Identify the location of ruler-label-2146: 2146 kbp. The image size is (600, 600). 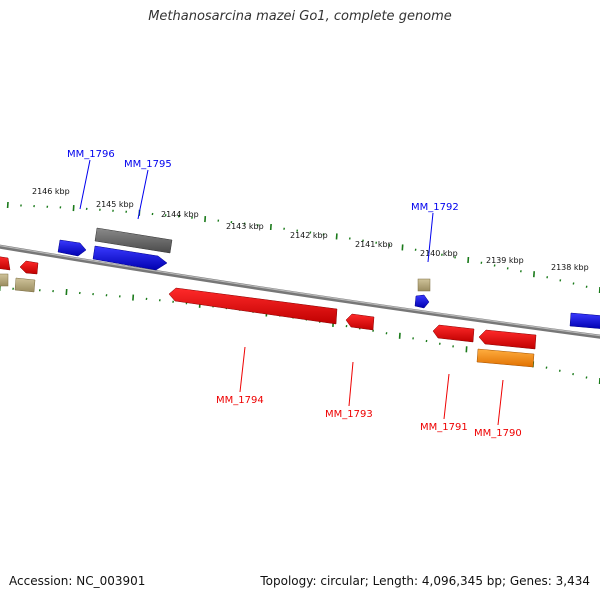
(51, 191).